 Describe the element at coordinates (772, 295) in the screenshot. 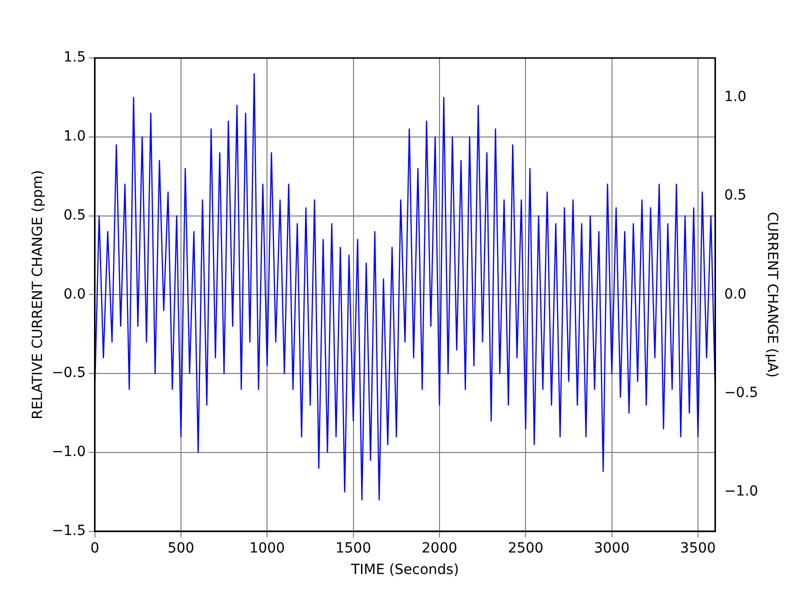

I see `y2-axis-title: CURRENT CHANGE (μA)` at that location.